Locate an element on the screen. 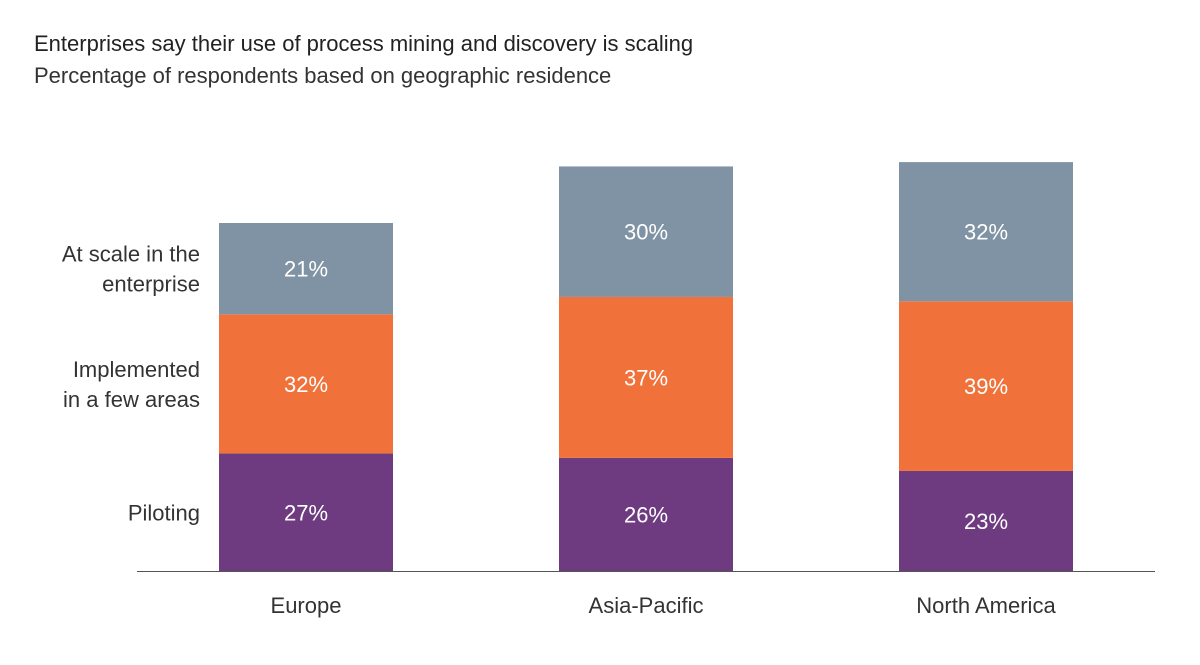 The image size is (1200, 665). legend-label: Piloting is located at coordinates (164, 512).